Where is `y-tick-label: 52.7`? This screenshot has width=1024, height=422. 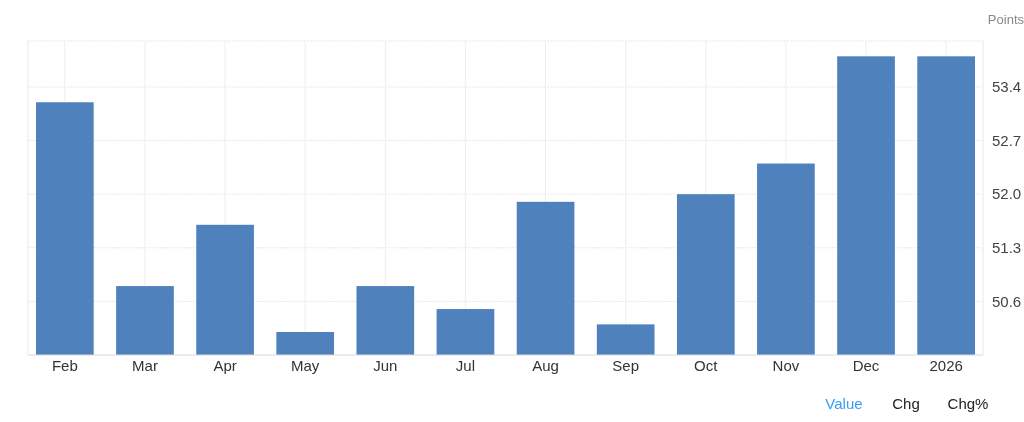 y-tick-label: 52.7 is located at coordinates (1007, 140).